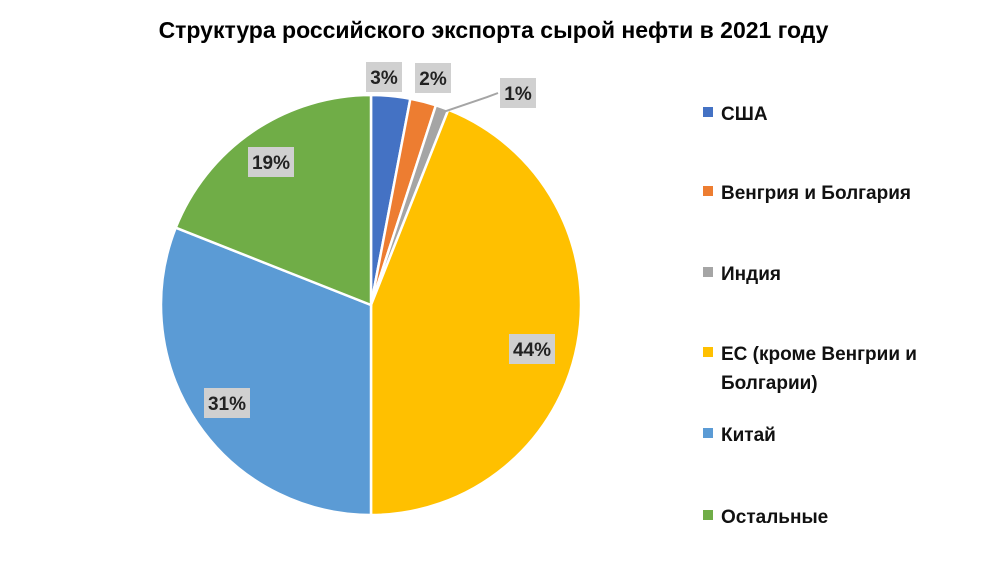 The height and width of the screenshot is (584, 987). What do you see at coordinates (708, 112) in the screenshot?
I see `legend-swatch-usa` at bounding box center [708, 112].